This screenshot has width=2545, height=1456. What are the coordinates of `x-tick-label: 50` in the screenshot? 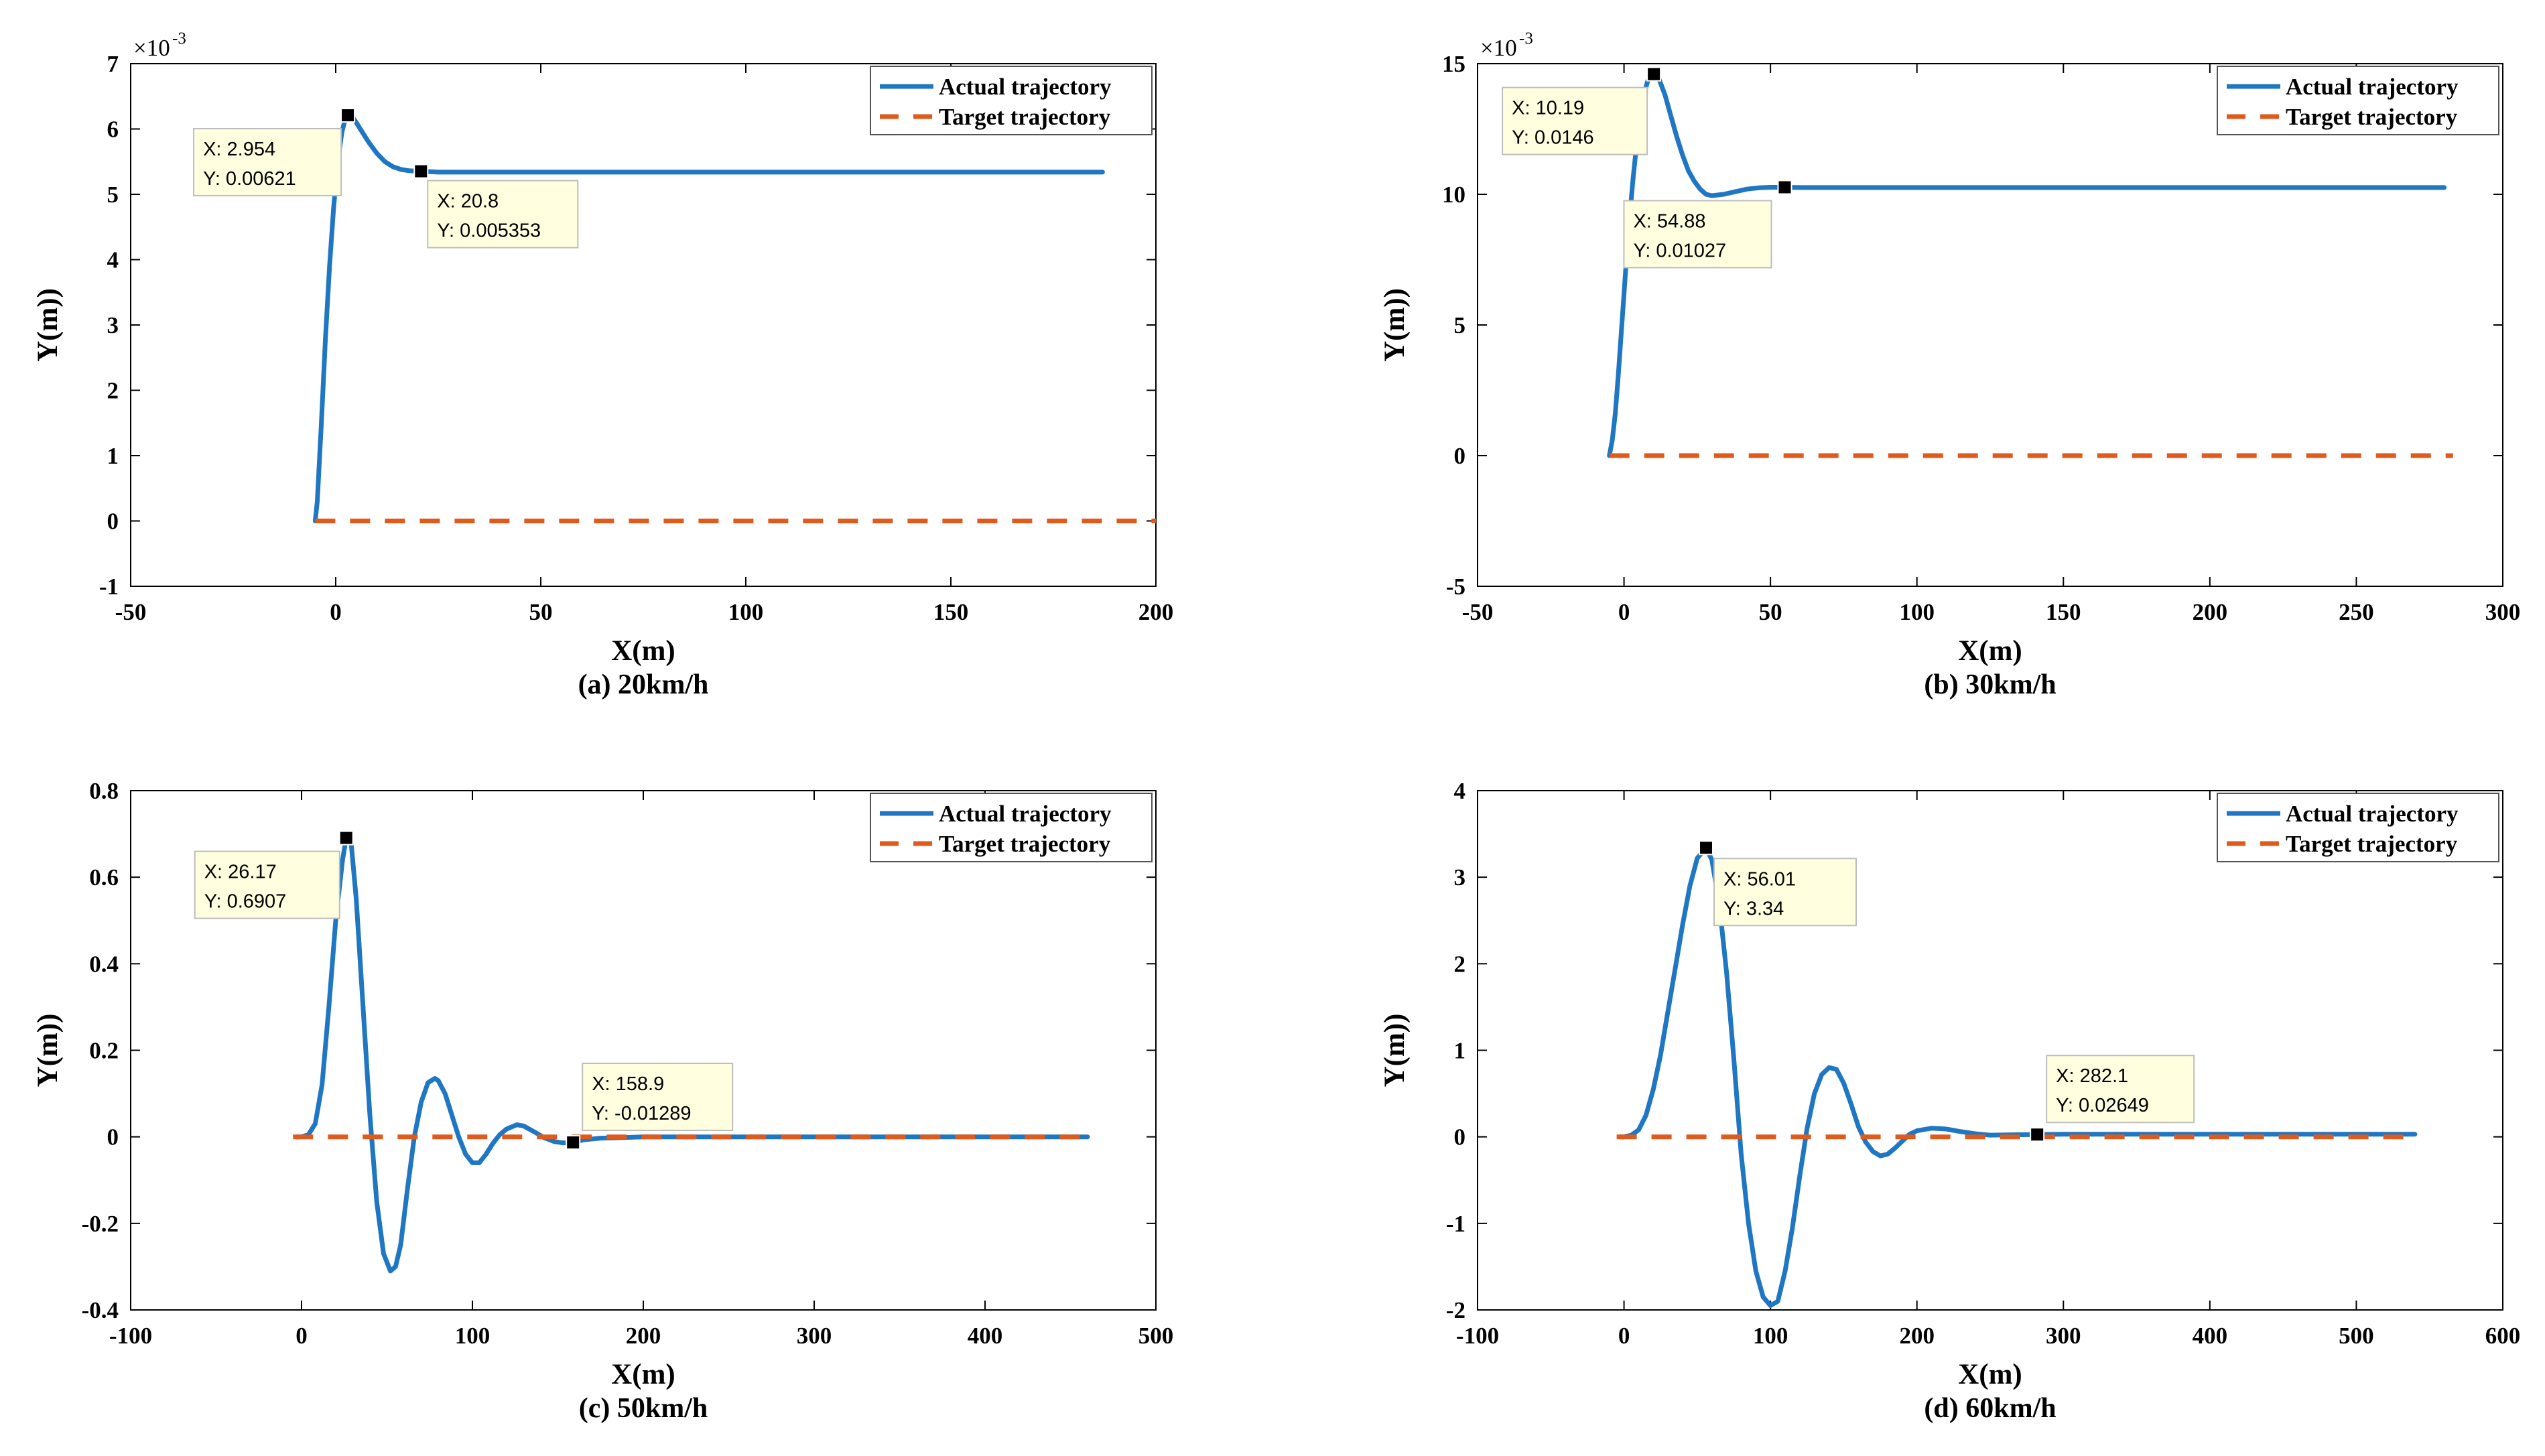 It's located at (1770, 612).